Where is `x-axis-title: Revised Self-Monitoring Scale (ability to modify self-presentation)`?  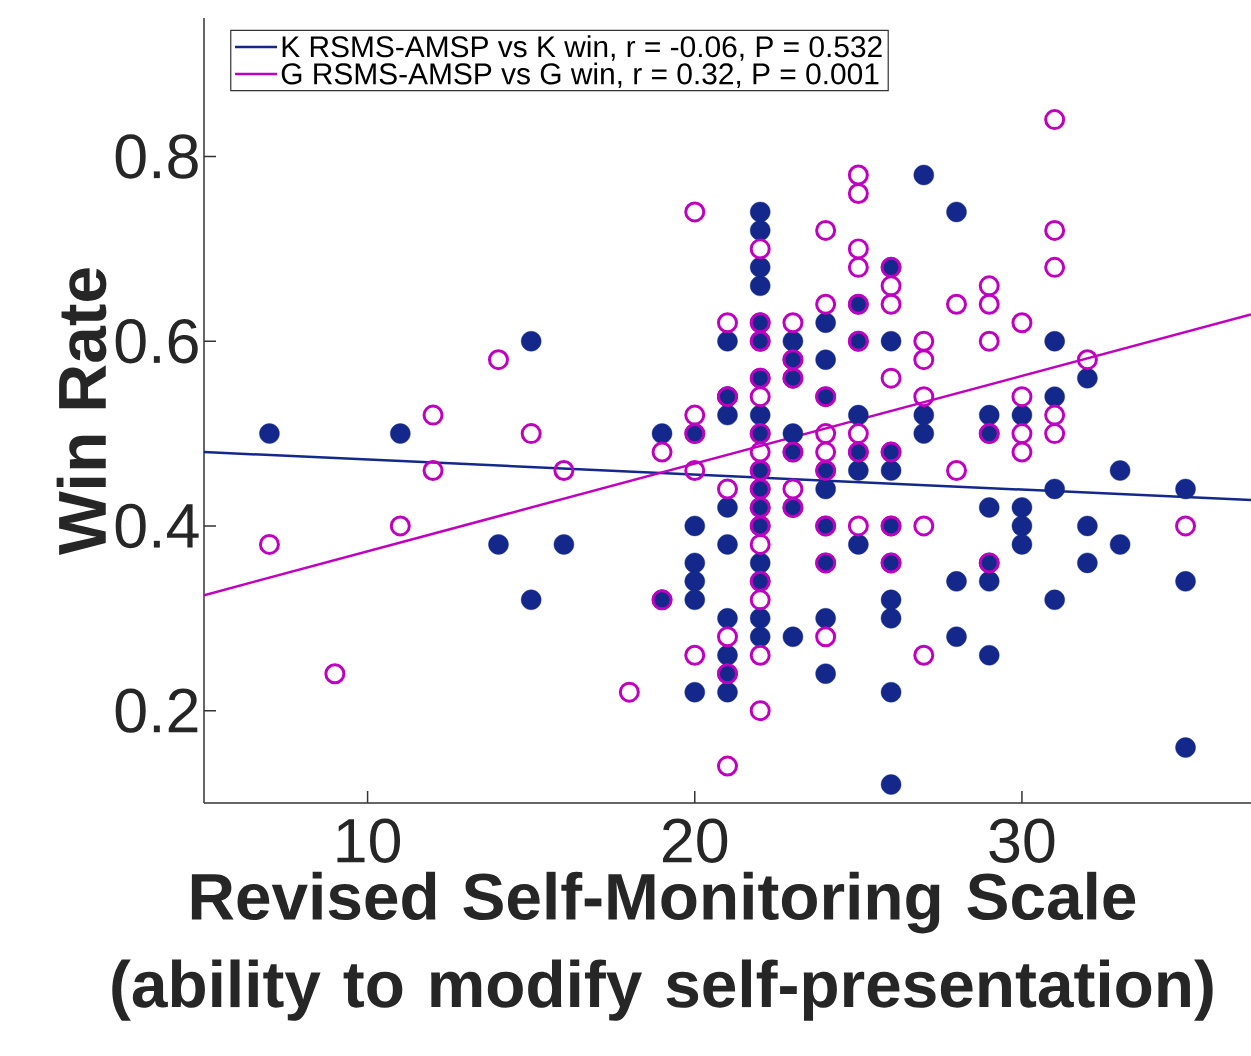 x-axis-title: Revised Self-Monitoring Scale (ability to modify self-presentation) is located at coordinates (662, 946).